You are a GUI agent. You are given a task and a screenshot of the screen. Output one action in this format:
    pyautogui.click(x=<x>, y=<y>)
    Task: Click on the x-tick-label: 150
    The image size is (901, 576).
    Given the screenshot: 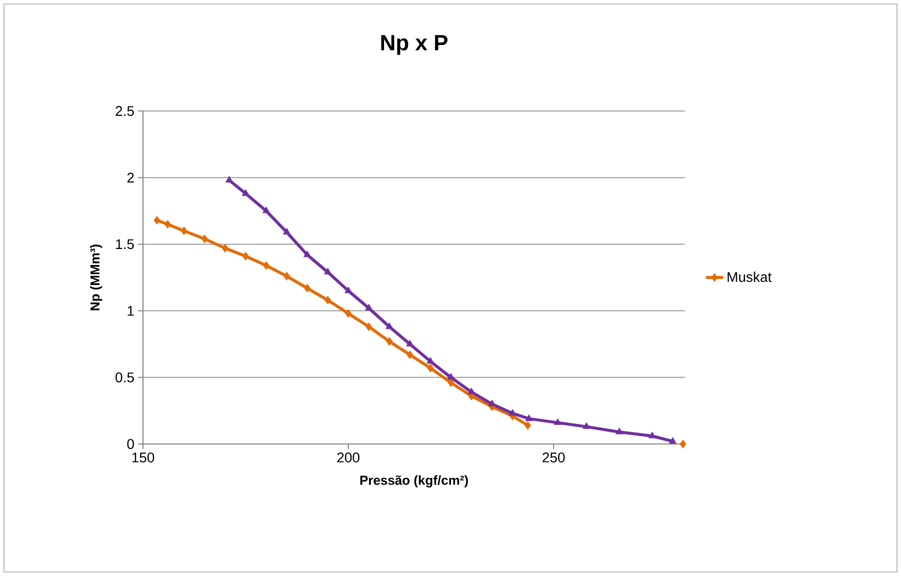 What is the action you would take?
    pyautogui.click(x=143, y=457)
    